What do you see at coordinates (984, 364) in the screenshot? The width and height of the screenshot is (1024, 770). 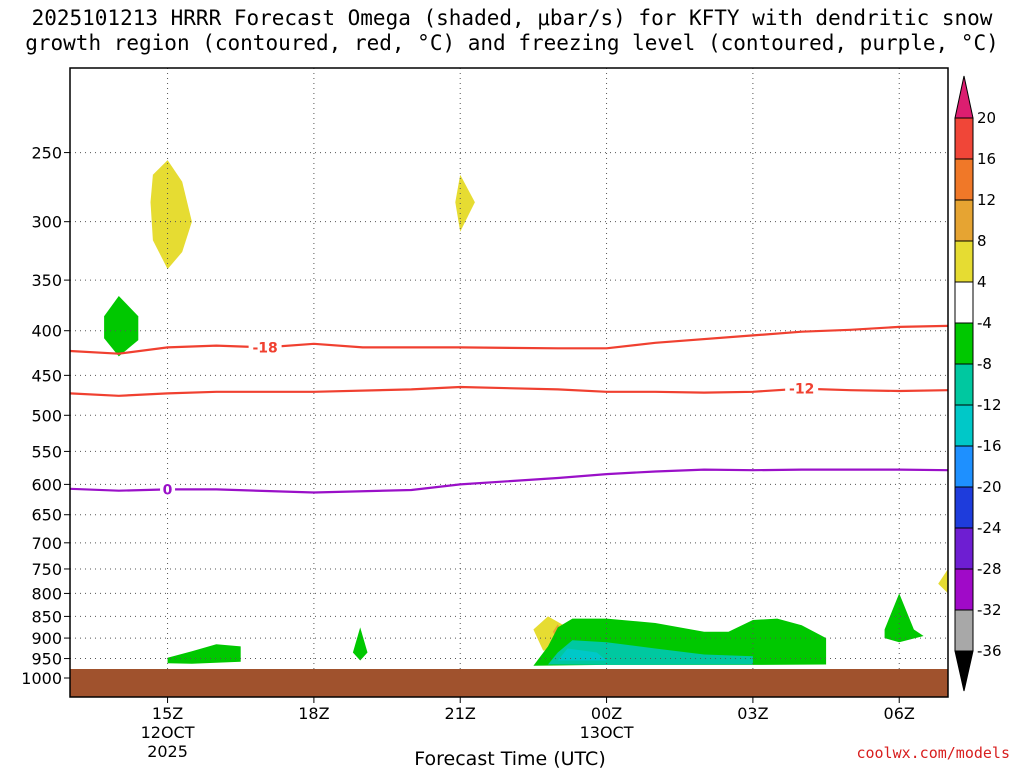 I see `colorbar-label: -8` at bounding box center [984, 364].